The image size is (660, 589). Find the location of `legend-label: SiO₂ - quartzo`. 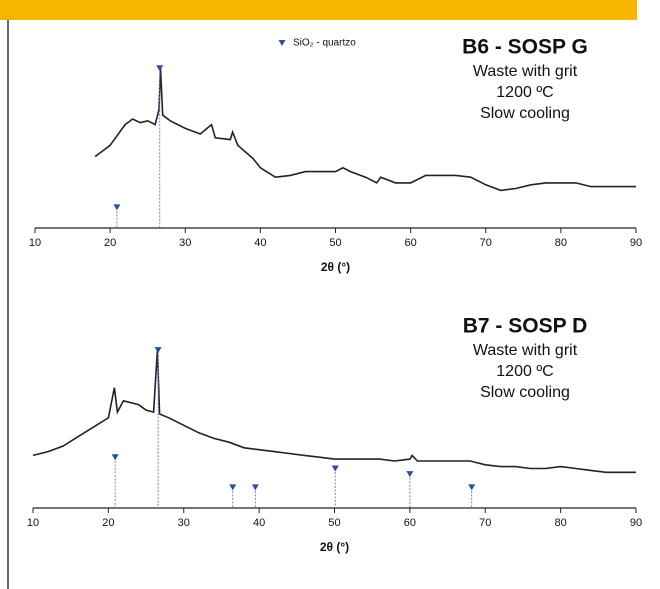

legend-label: SiO₂ - quartzo is located at coordinates (324, 43).